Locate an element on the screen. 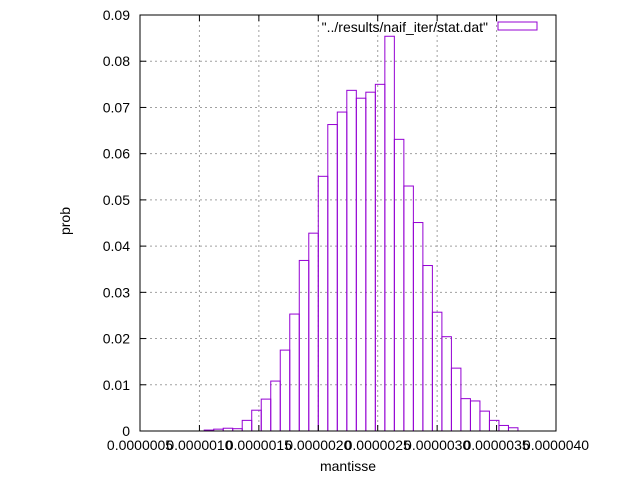 Image resolution: width=640 pixels, height=480 pixels. y-tick-label: 0.05 is located at coordinates (116, 200).